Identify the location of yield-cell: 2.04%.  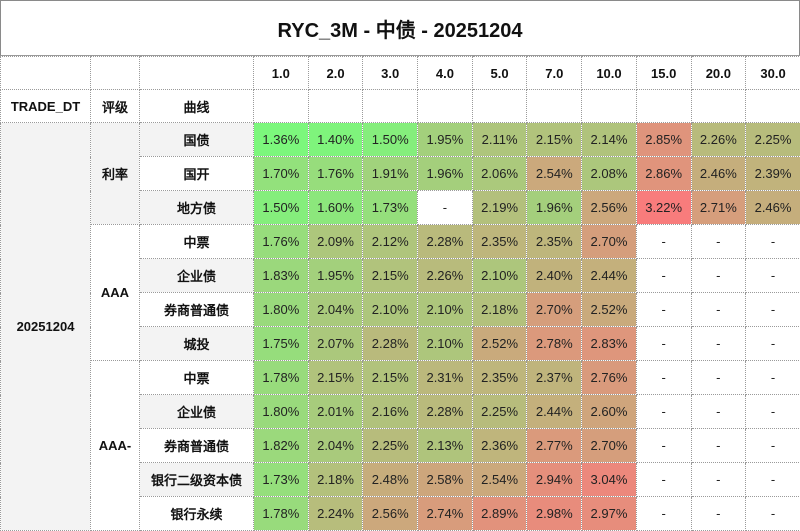
(335, 446).